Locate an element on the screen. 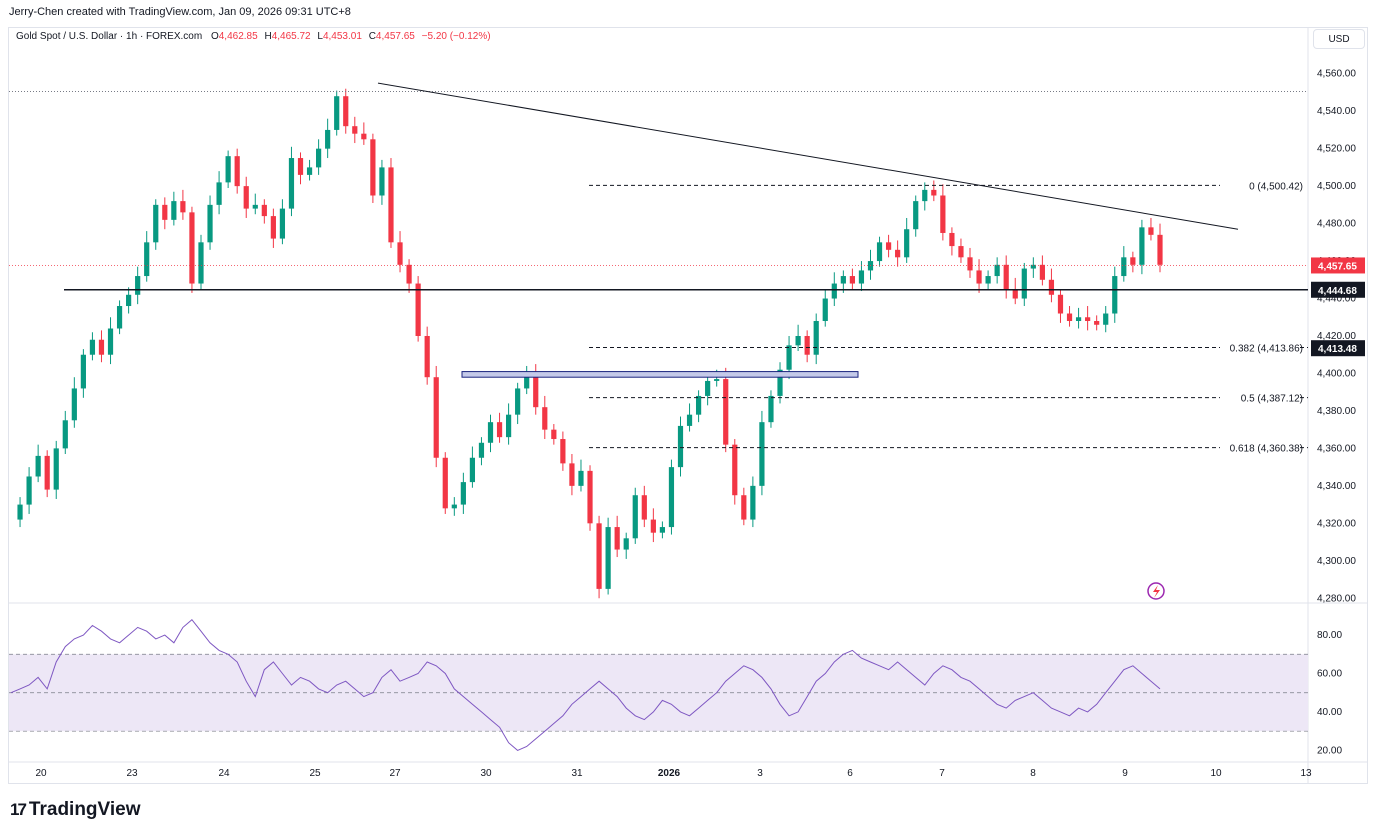 Image resolution: width=1377 pixels, height=837 pixels. rsi-tick-label: 60.00 is located at coordinates (1329, 674).